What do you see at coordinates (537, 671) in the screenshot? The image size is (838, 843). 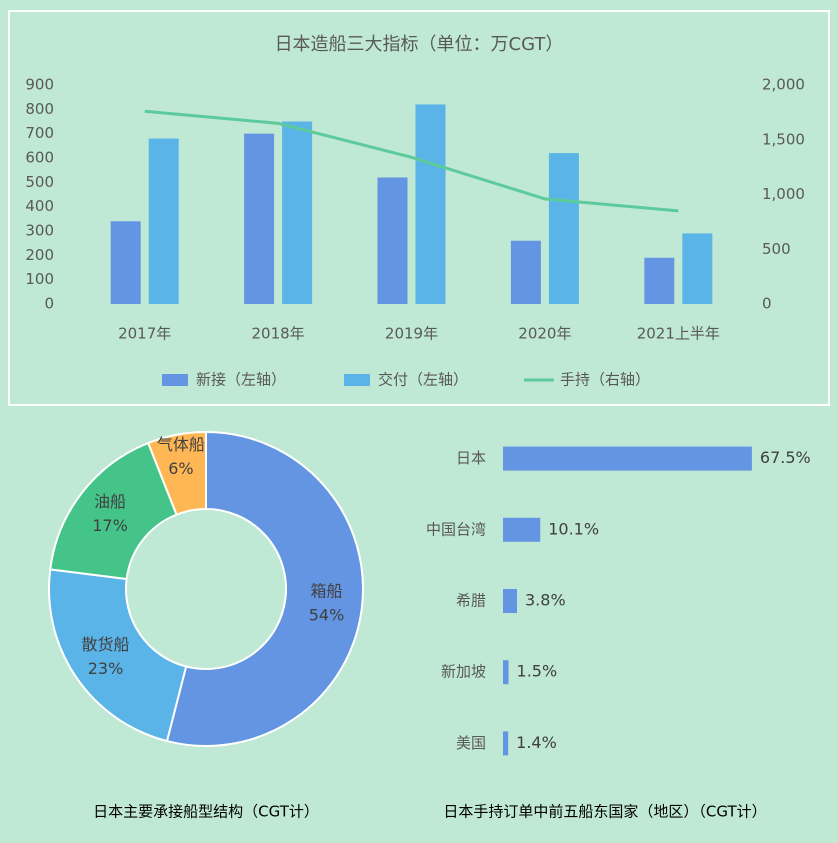 I see `value-label: 1.5%` at bounding box center [537, 671].